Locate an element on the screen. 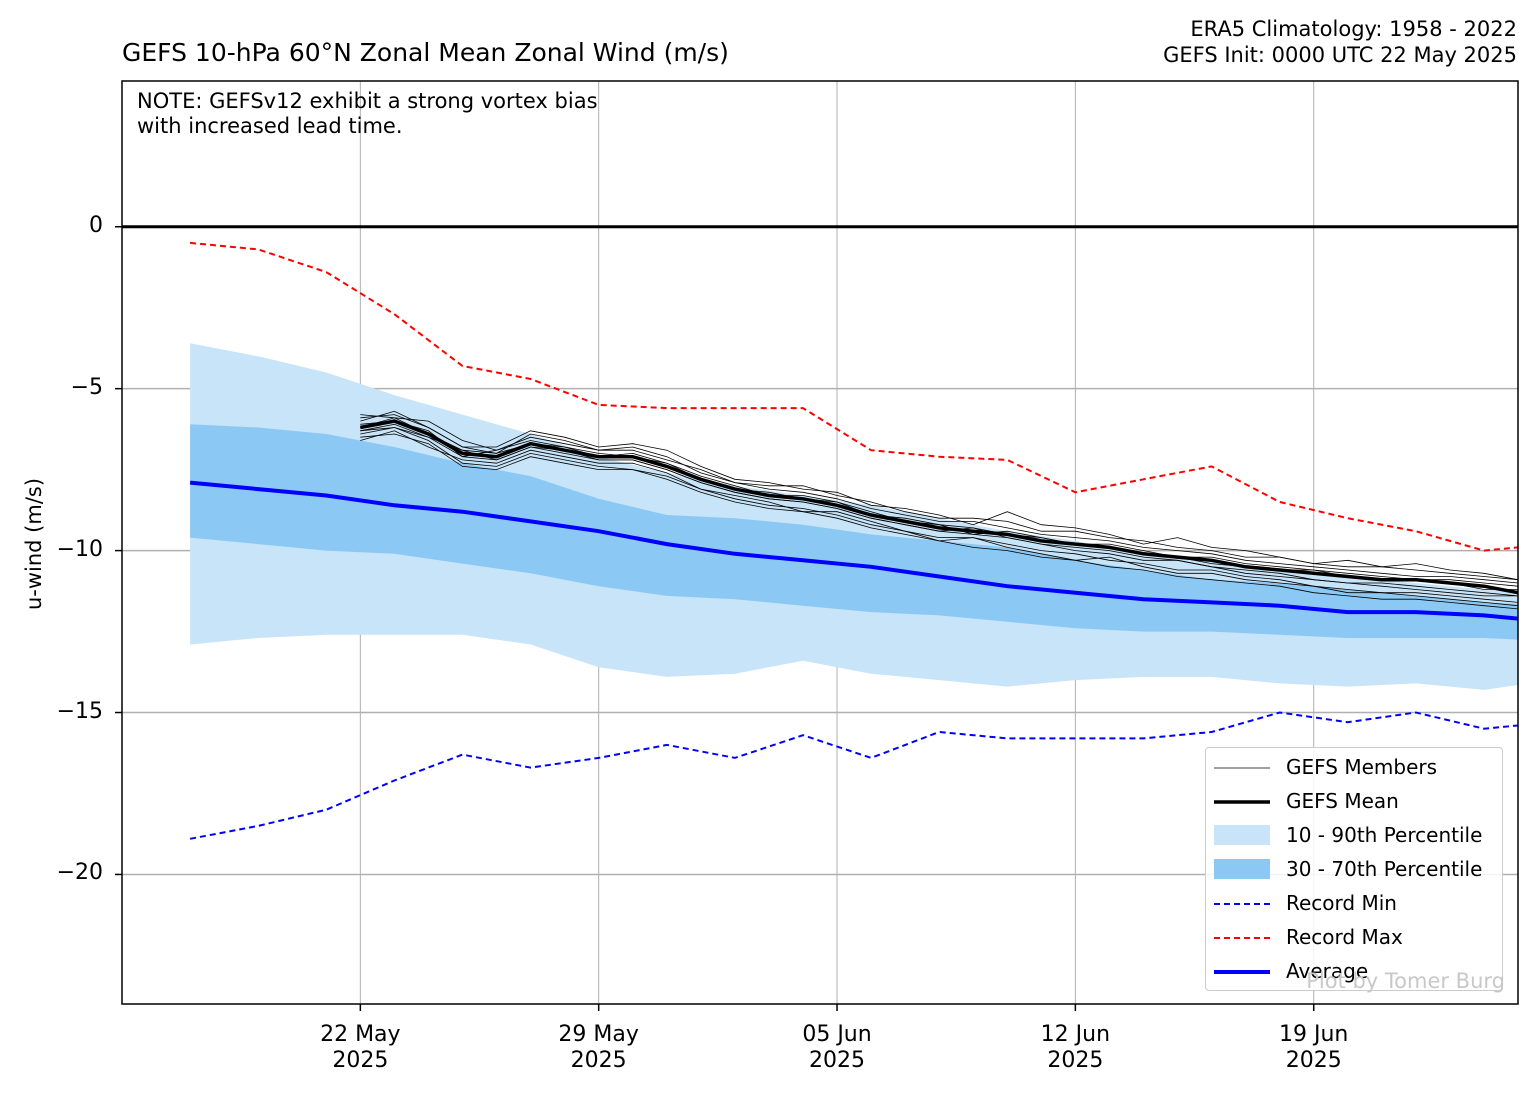  x-tick-label: 05 Jun 2025 is located at coordinates (837, 1048).